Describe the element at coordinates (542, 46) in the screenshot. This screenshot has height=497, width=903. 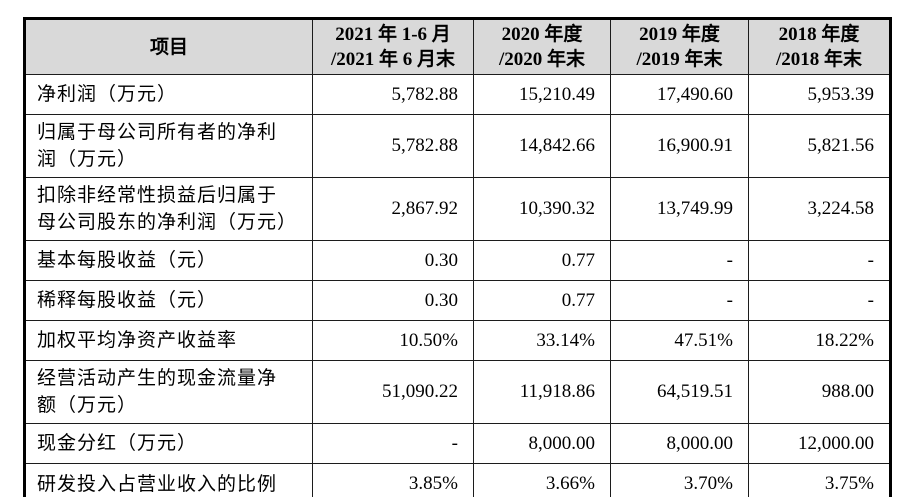
I see `header-period-2020: 2020 年度 /2020 年末` at that location.